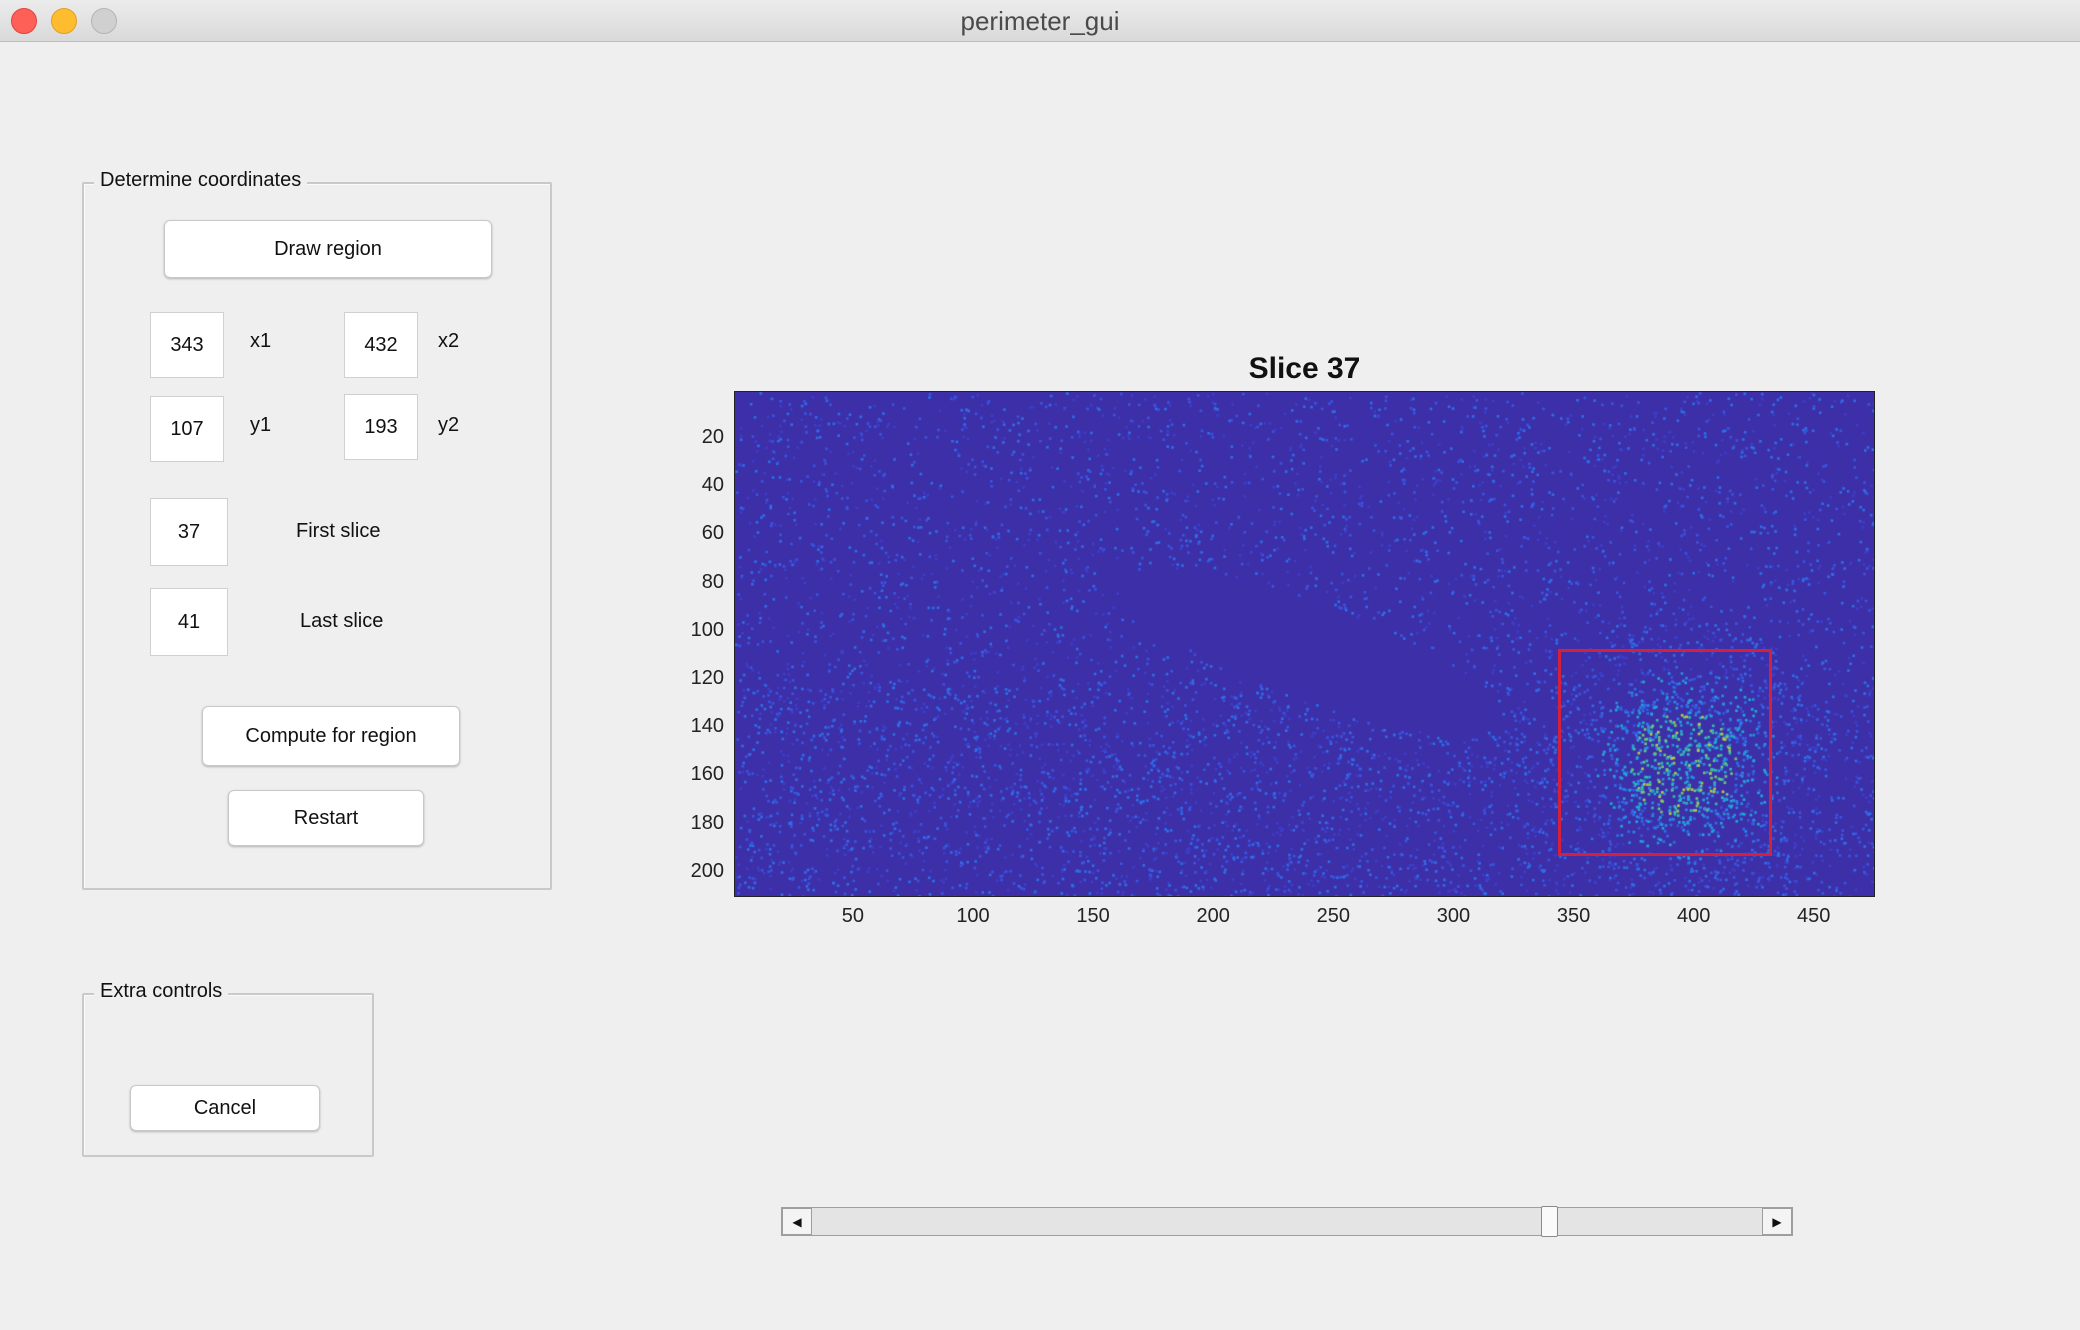  What do you see at coordinates (707, 870) in the screenshot?
I see `y-tick-label: 200` at bounding box center [707, 870].